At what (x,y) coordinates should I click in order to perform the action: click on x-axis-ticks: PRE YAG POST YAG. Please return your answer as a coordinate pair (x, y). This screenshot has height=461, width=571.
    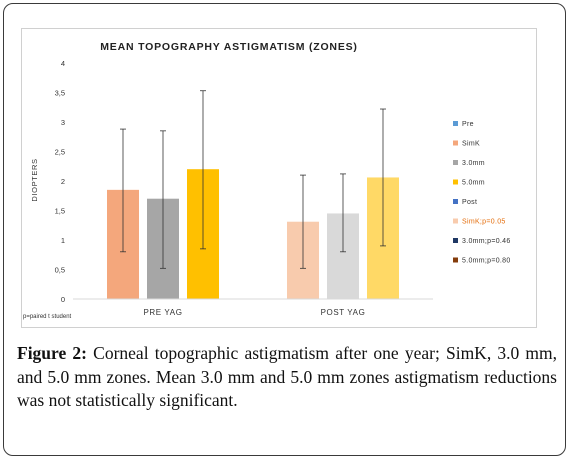
    Looking at the image, I should click on (254, 312).